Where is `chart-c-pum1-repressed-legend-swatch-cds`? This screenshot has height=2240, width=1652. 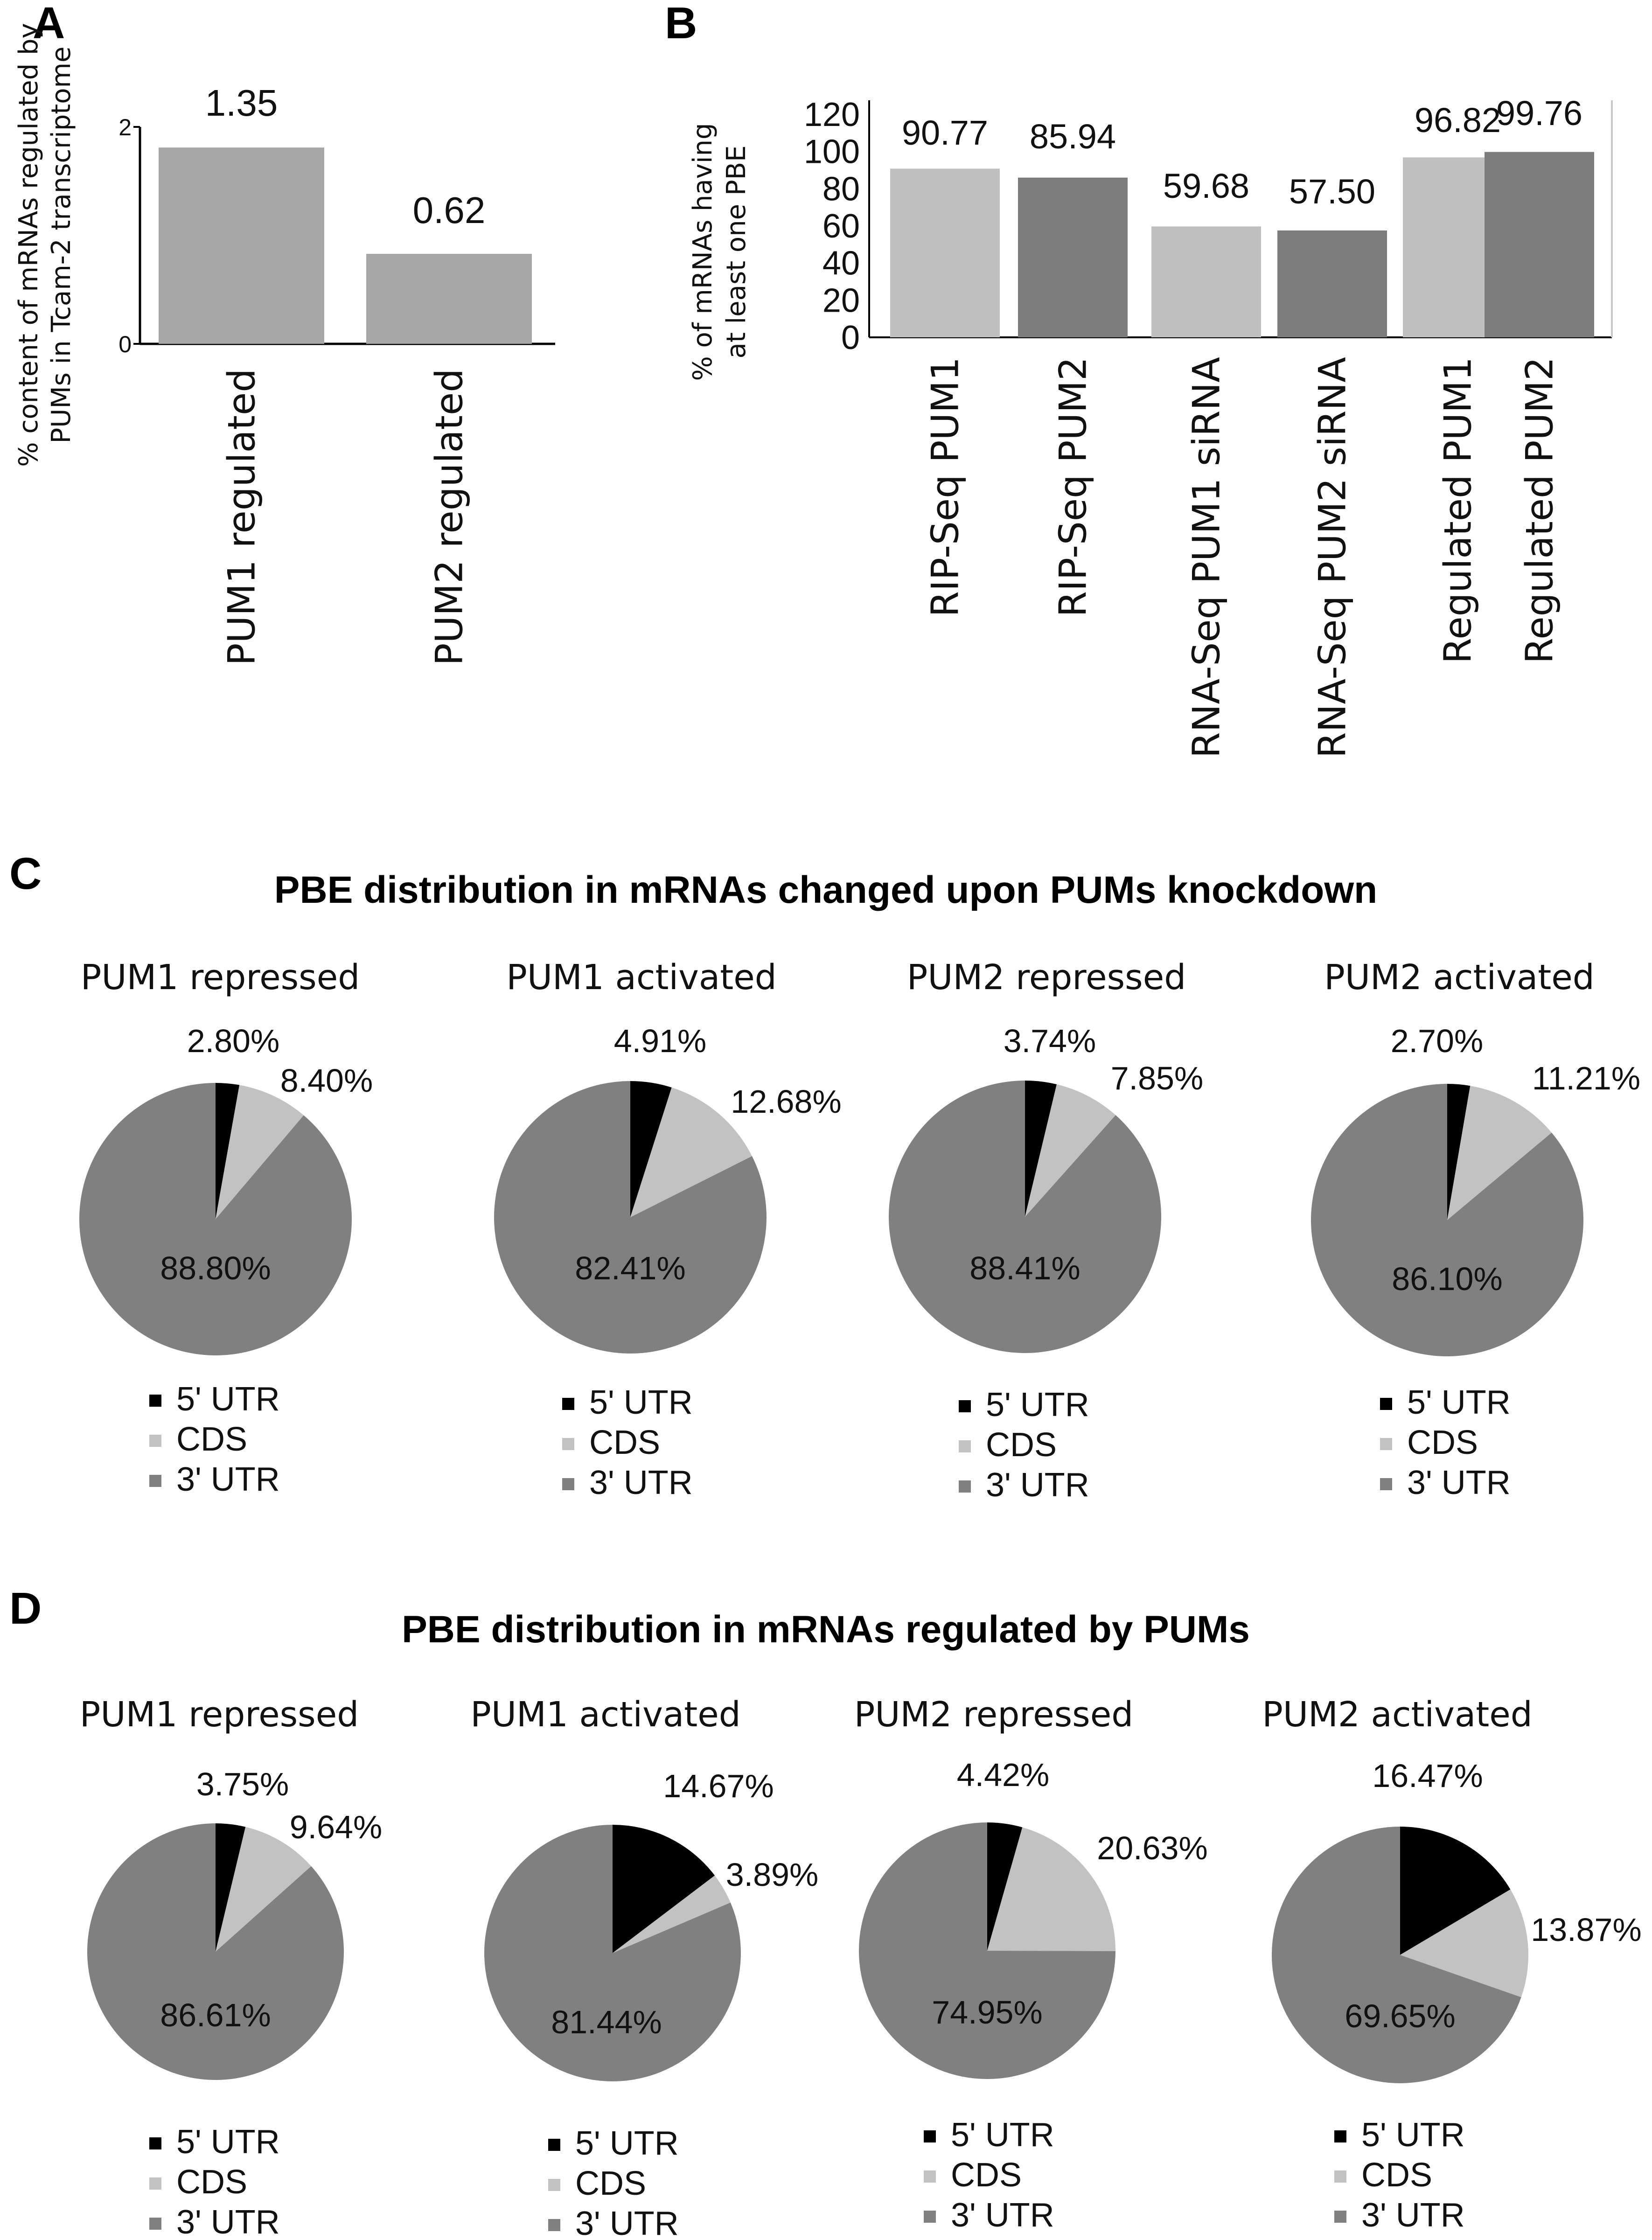 chart-c-pum1-repressed-legend-swatch-cds is located at coordinates (155, 1441).